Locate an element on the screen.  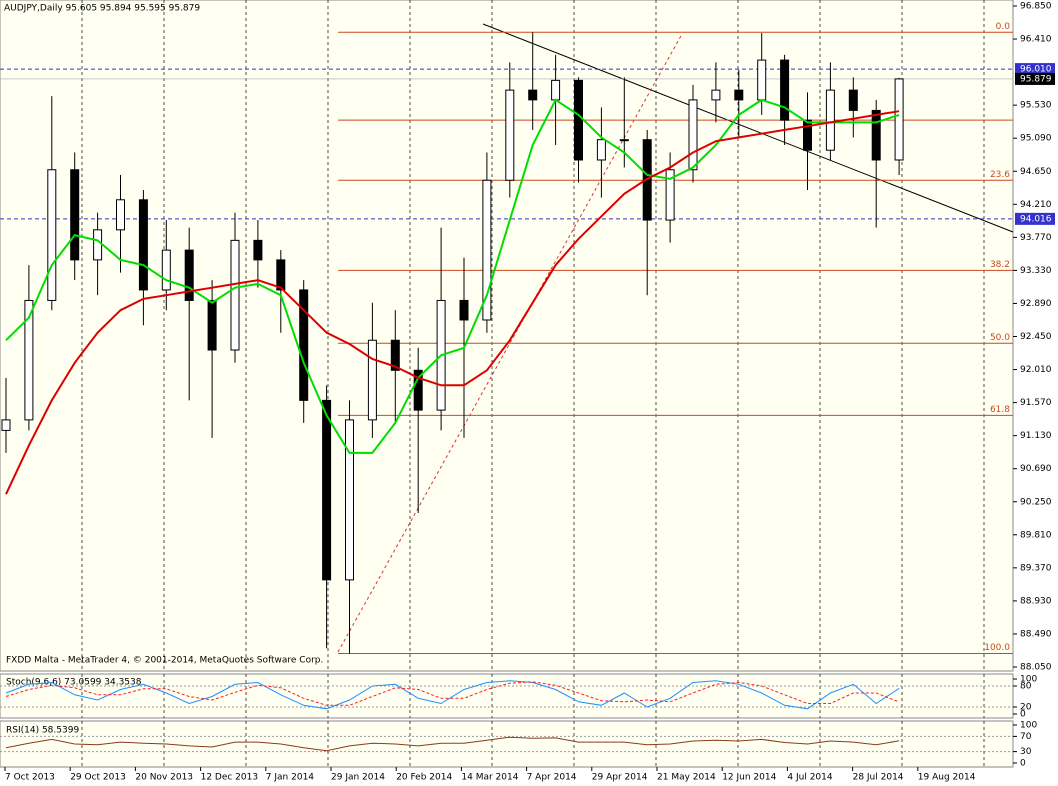
y-tick-label: 95.530 is located at coordinates (1036, 106).